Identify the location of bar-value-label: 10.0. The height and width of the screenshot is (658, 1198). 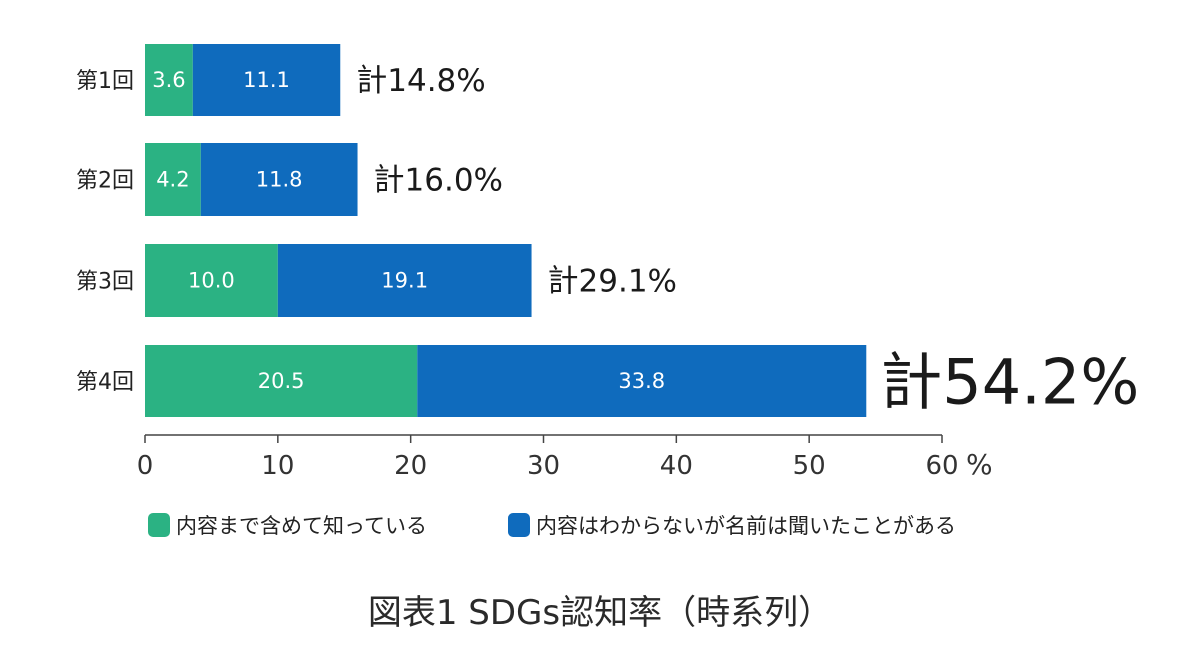
(211, 281).